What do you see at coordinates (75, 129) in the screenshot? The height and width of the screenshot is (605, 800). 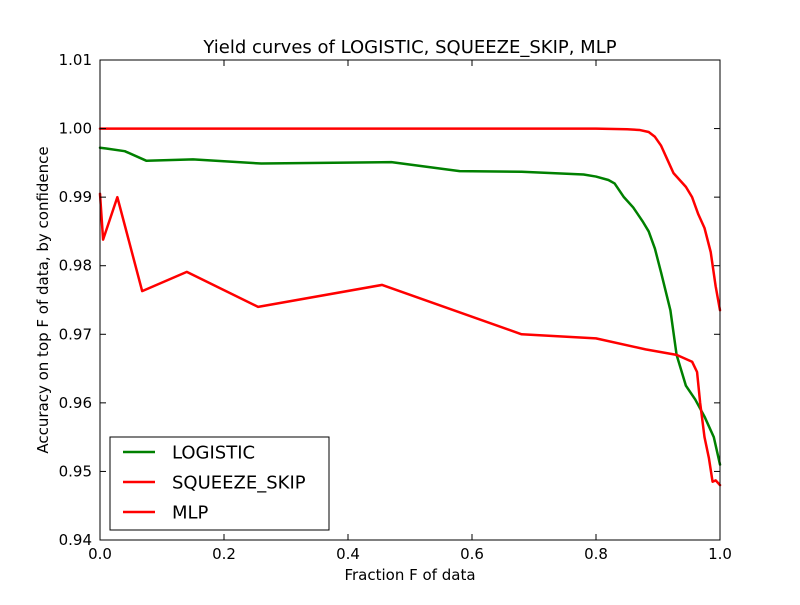 I see `y-tick-label: 1.00` at bounding box center [75, 129].